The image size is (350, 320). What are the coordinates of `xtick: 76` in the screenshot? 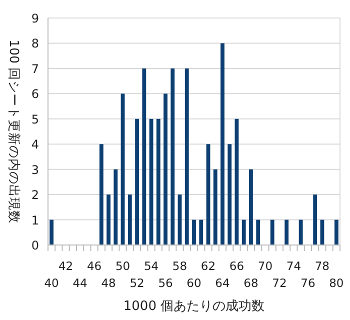 It's located at (308, 283).